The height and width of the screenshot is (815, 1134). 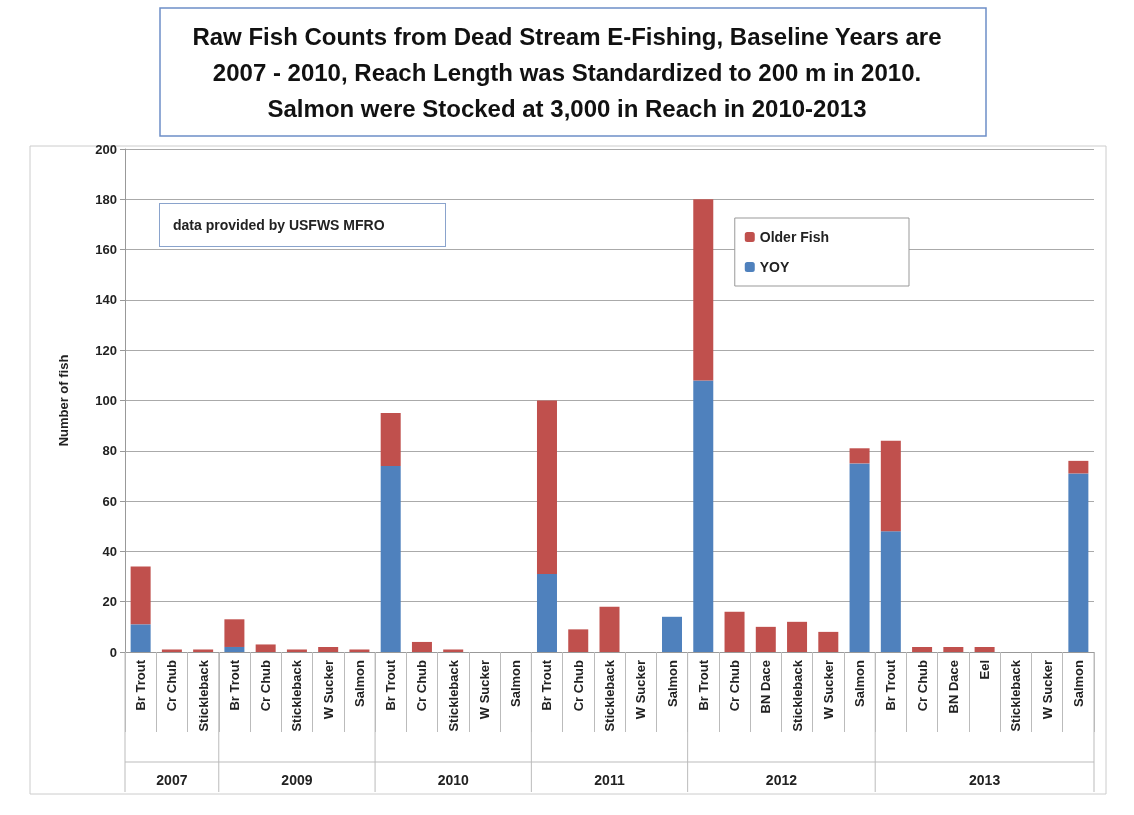 What do you see at coordinates (109, 602) in the screenshot?
I see `y-tick-label: 20` at bounding box center [109, 602].